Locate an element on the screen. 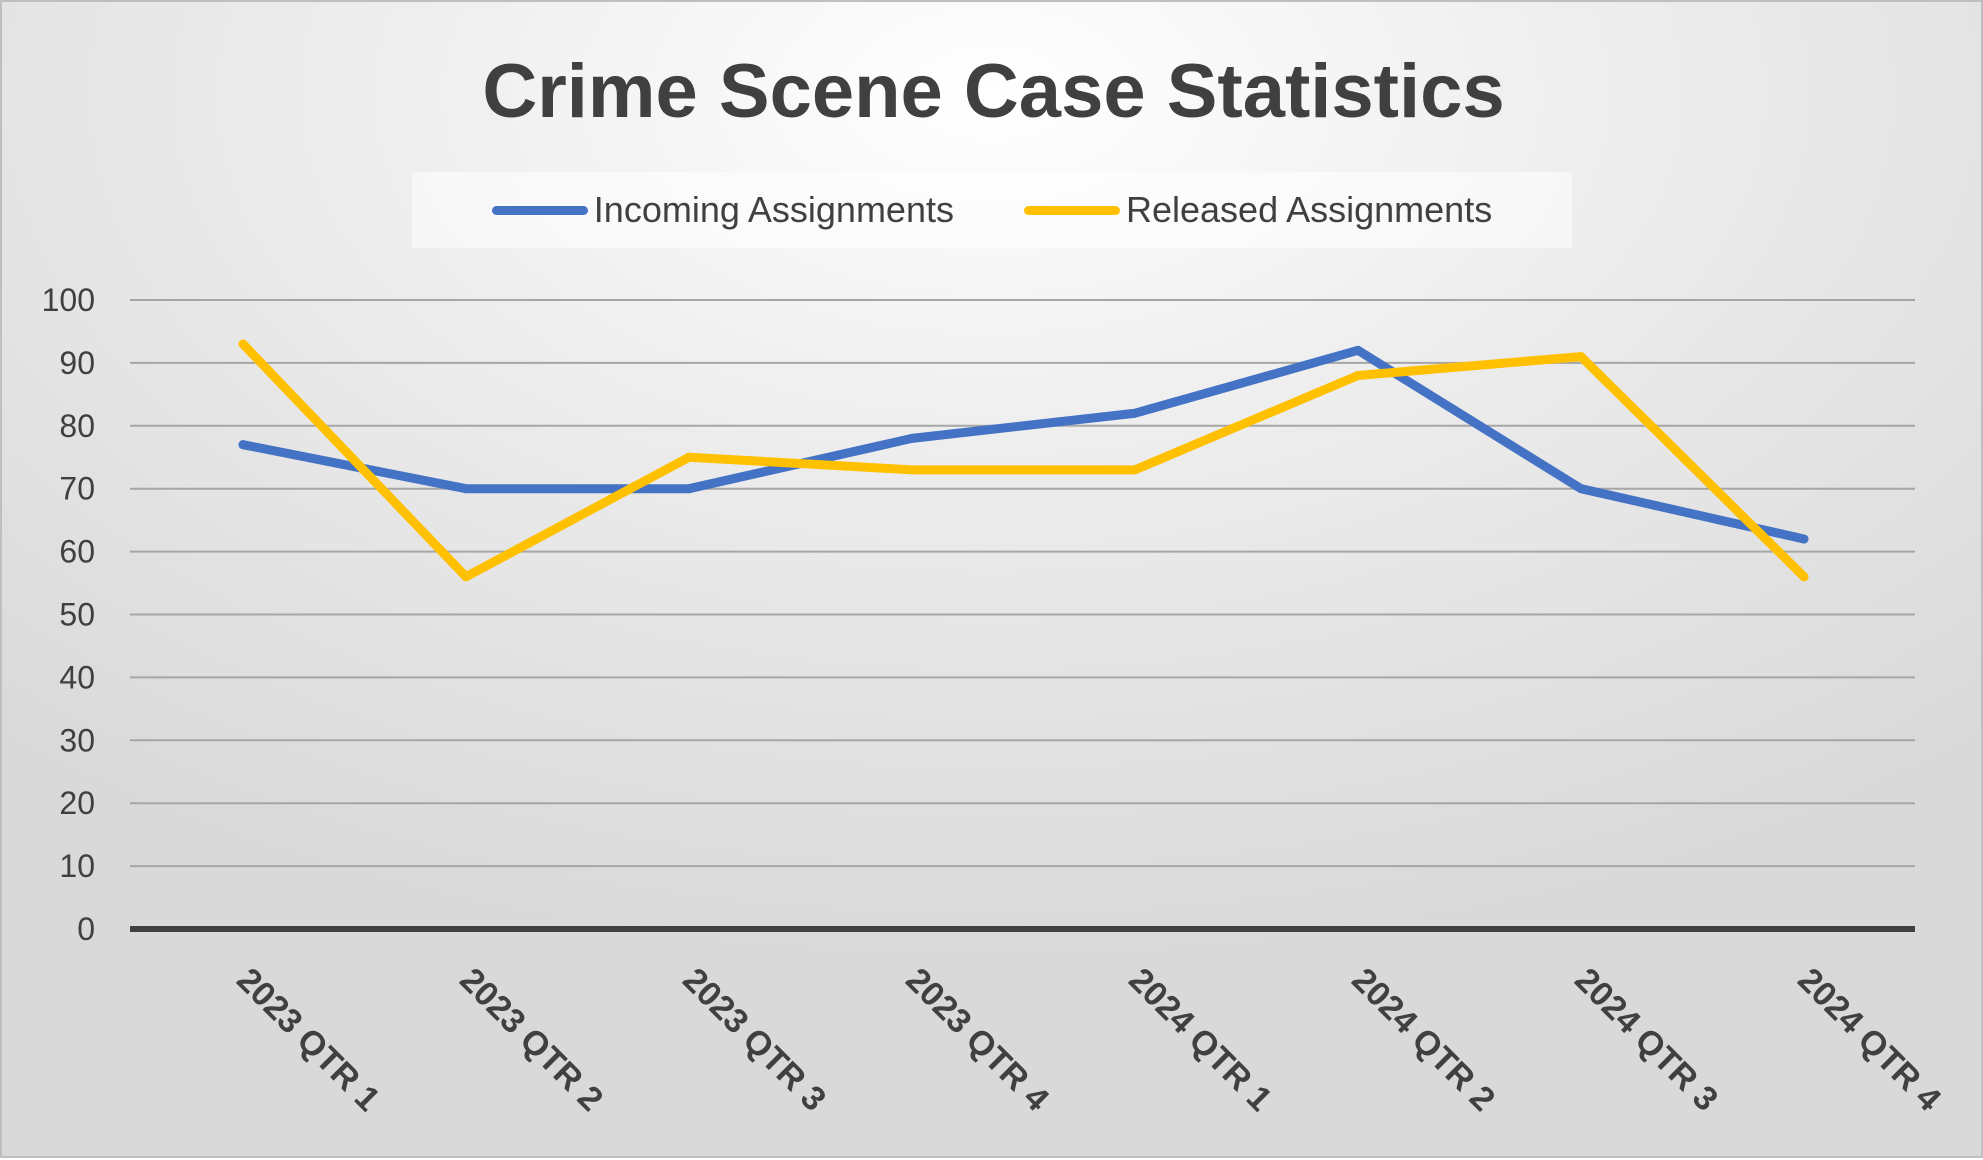  legend-swatch-released is located at coordinates (1071, 210).